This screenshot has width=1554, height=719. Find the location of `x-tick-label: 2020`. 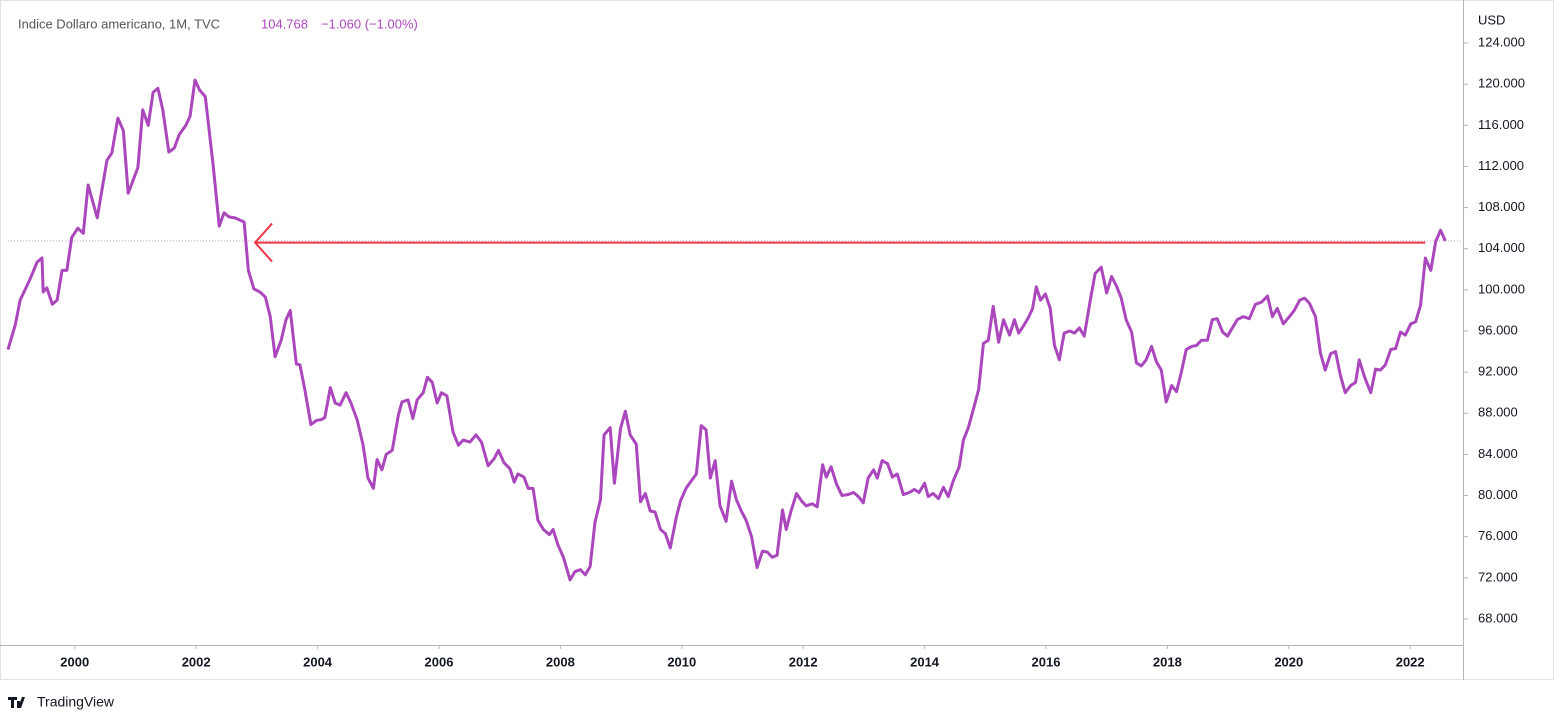

x-tick-label: 2020 is located at coordinates (1288, 661).